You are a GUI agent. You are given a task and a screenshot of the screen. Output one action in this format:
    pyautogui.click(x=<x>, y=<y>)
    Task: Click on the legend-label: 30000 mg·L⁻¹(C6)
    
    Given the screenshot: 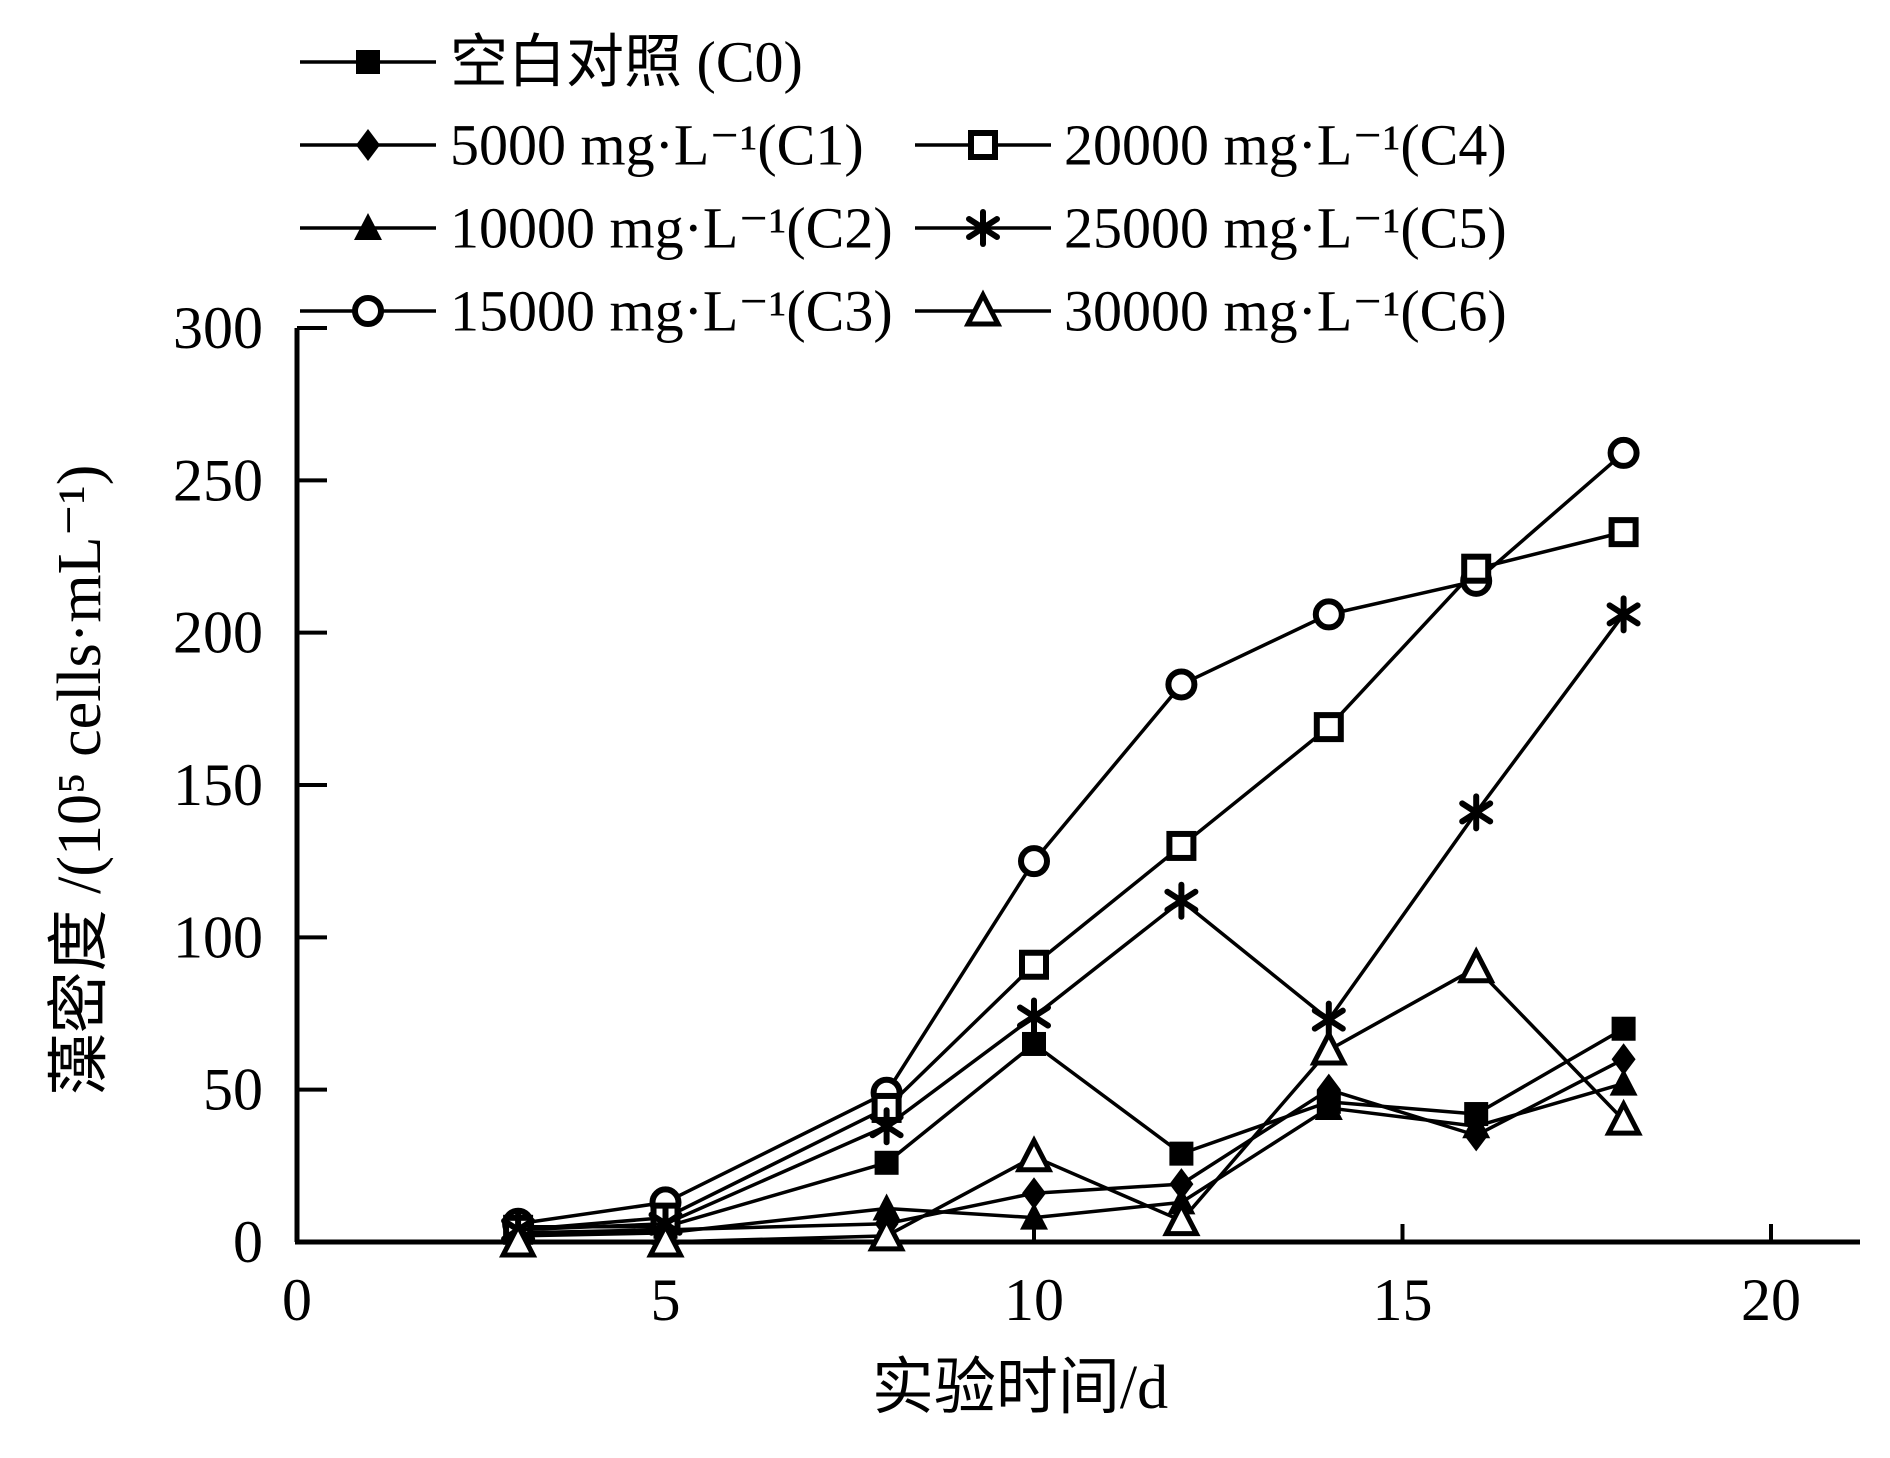 What is the action you would take?
    pyautogui.click(x=1285, y=311)
    